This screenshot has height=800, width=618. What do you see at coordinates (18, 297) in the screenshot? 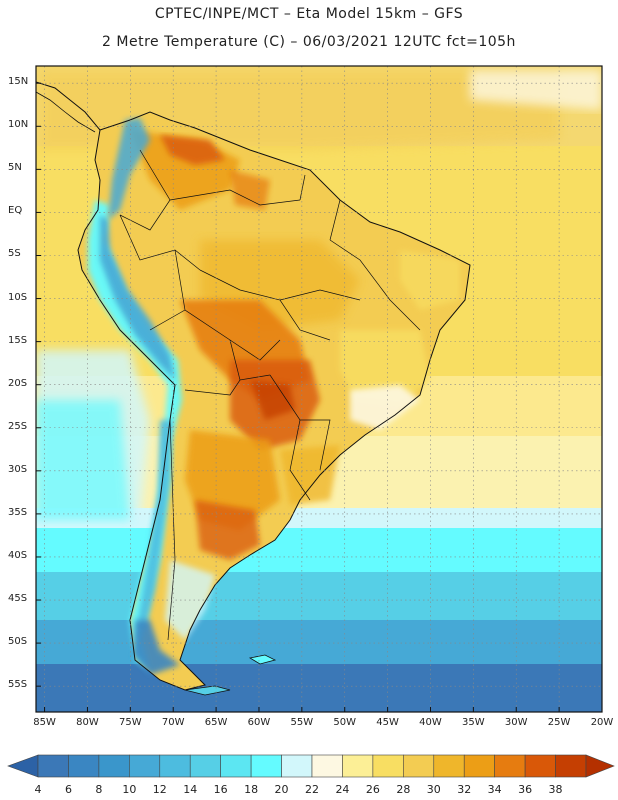
I see `lat-label: 10S` at bounding box center [18, 297].